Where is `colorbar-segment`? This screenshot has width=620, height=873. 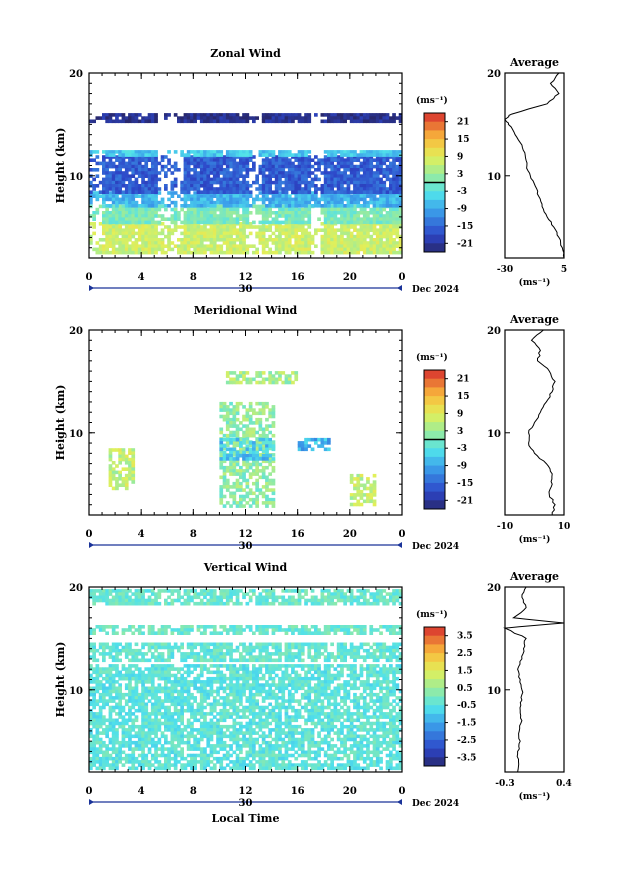 colorbar-segment is located at coordinates (434, 418).